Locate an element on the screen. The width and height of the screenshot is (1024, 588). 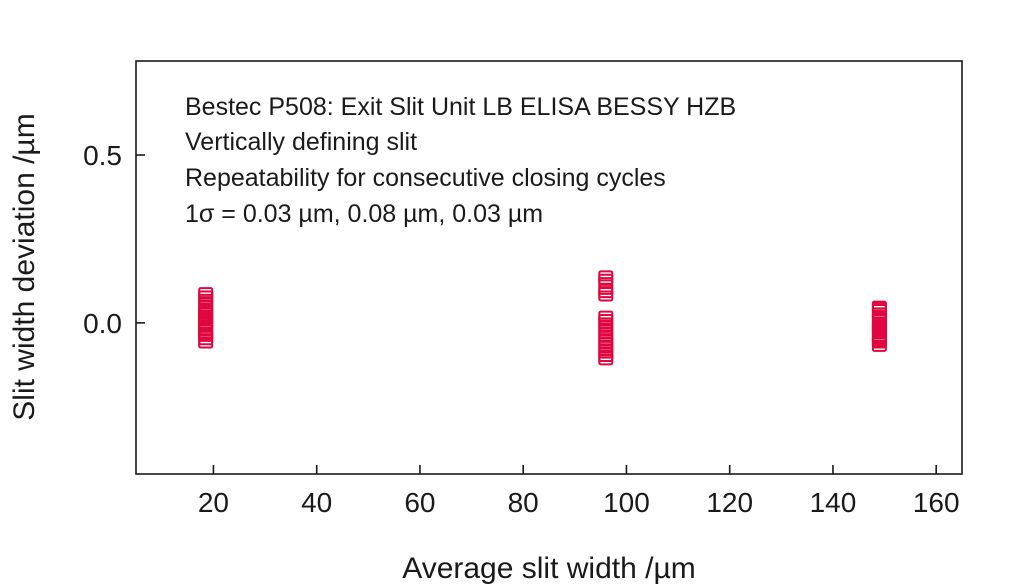
x-tick-label: 20 is located at coordinates (213, 502).